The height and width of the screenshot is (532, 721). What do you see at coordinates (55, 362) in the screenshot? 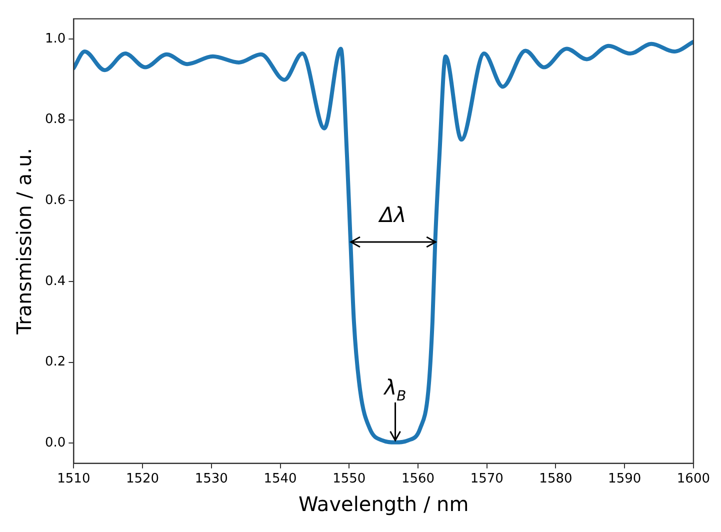
I see `y-tick-label: 0.2` at bounding box center [55, 362].